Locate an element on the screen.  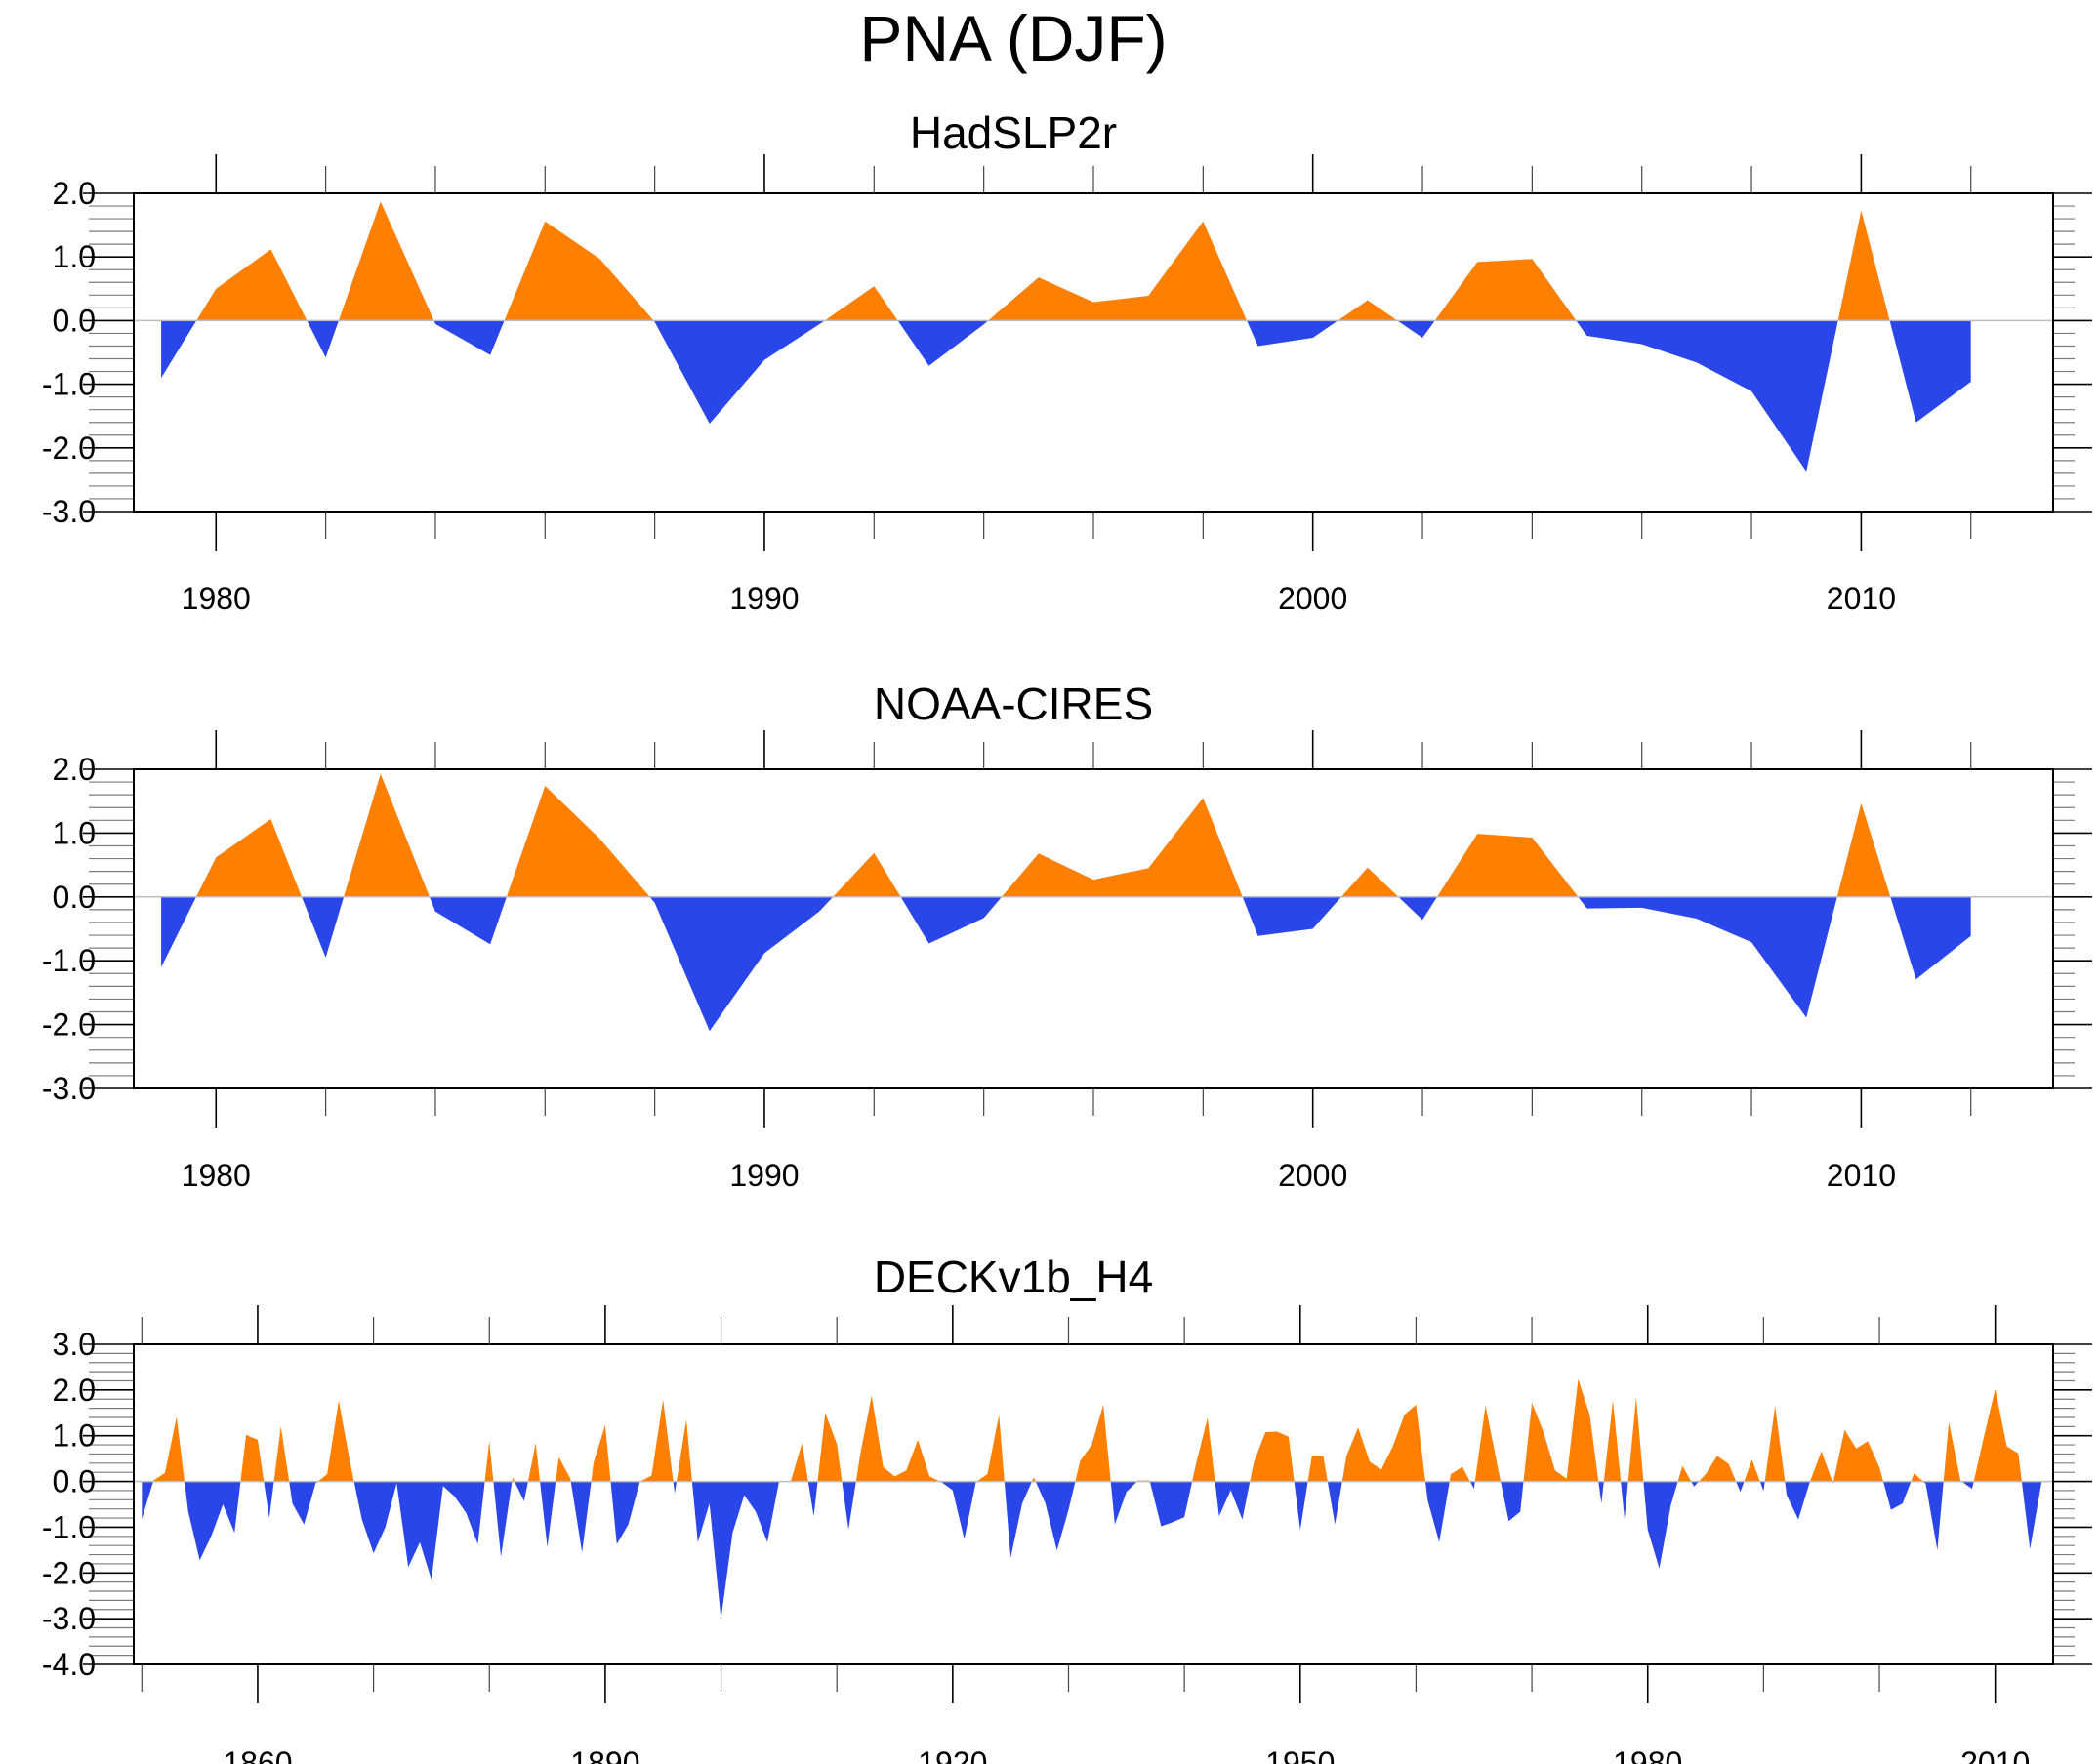
y-tick-label: 3.0 is located at coordinates (74, 1344).